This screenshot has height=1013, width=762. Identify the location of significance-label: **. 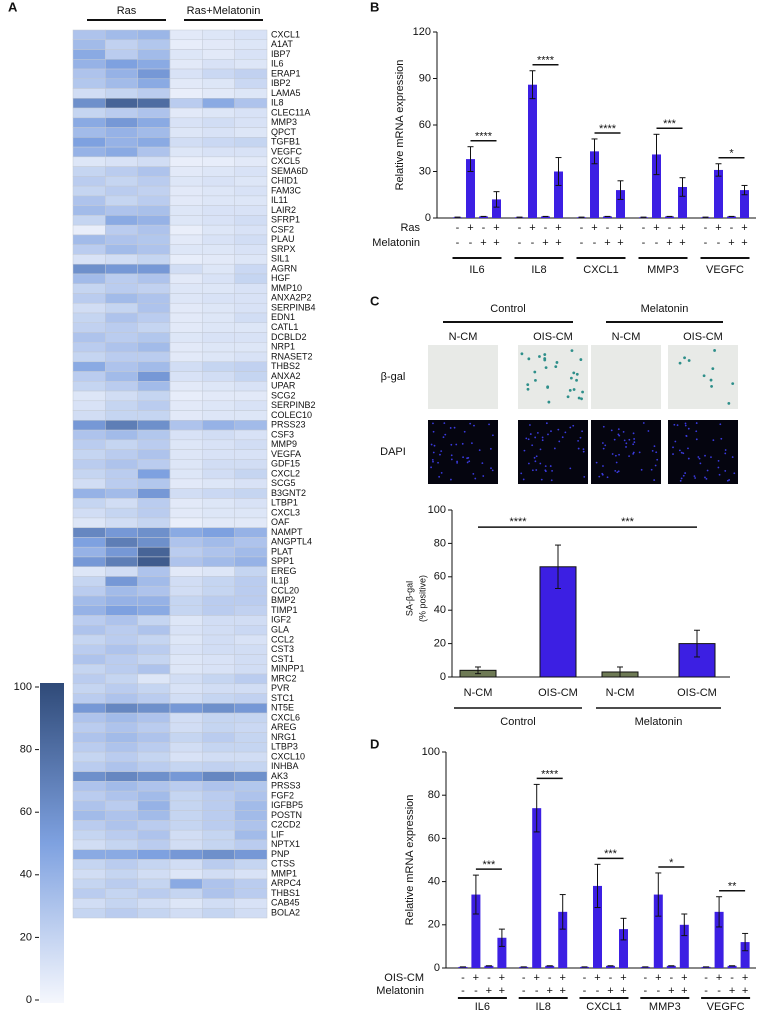
(732, 887).